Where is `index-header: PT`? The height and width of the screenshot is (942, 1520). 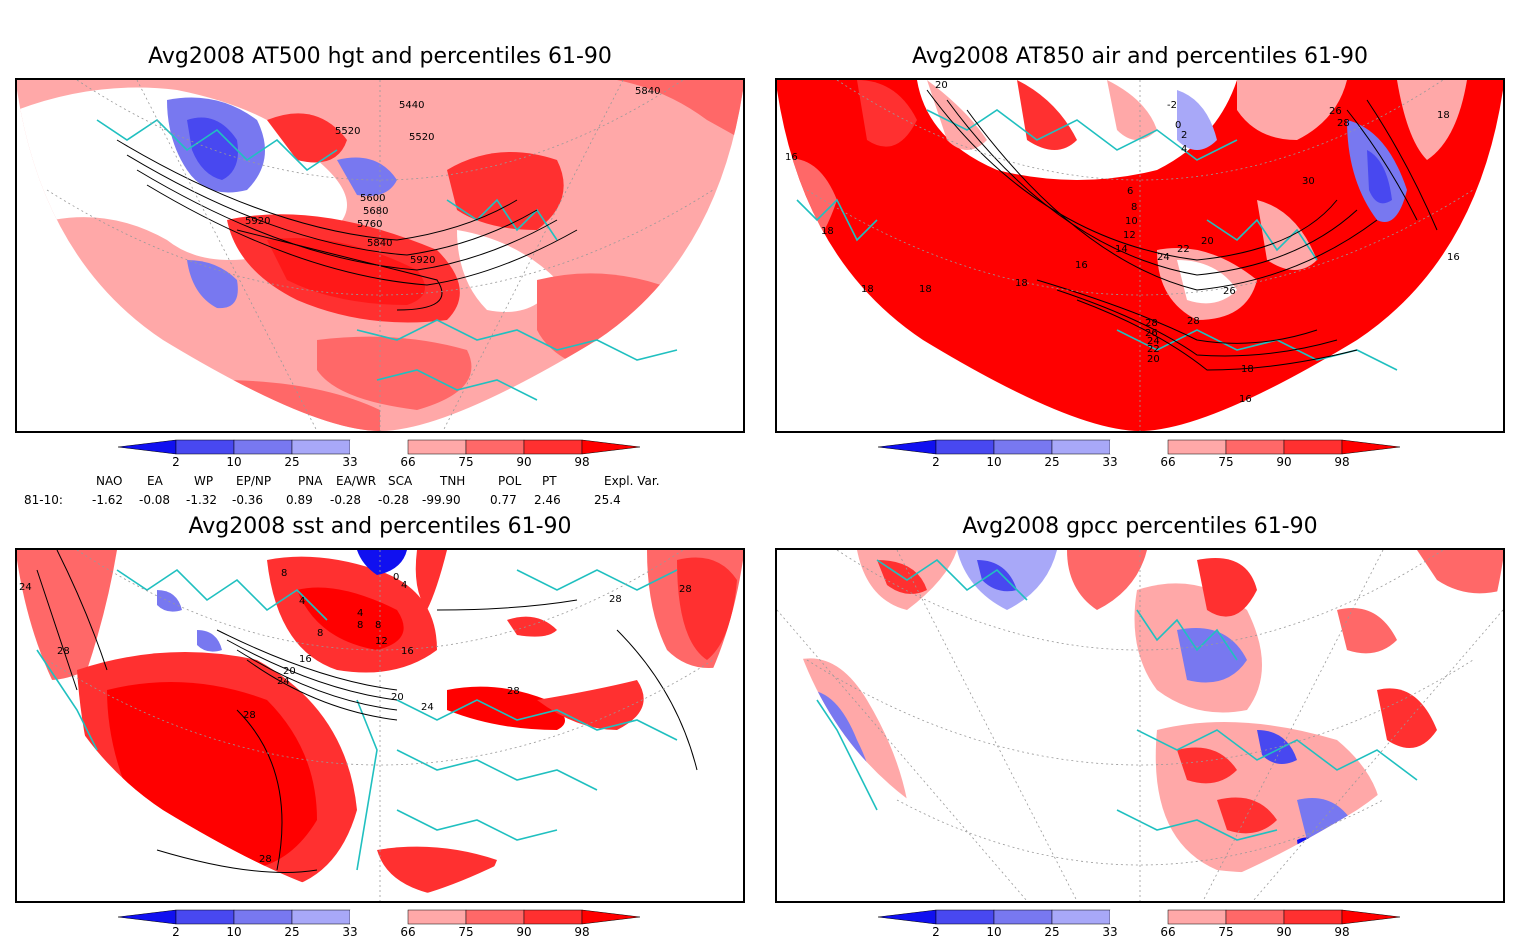 index-header: PT is located at coordinates (549, 481).